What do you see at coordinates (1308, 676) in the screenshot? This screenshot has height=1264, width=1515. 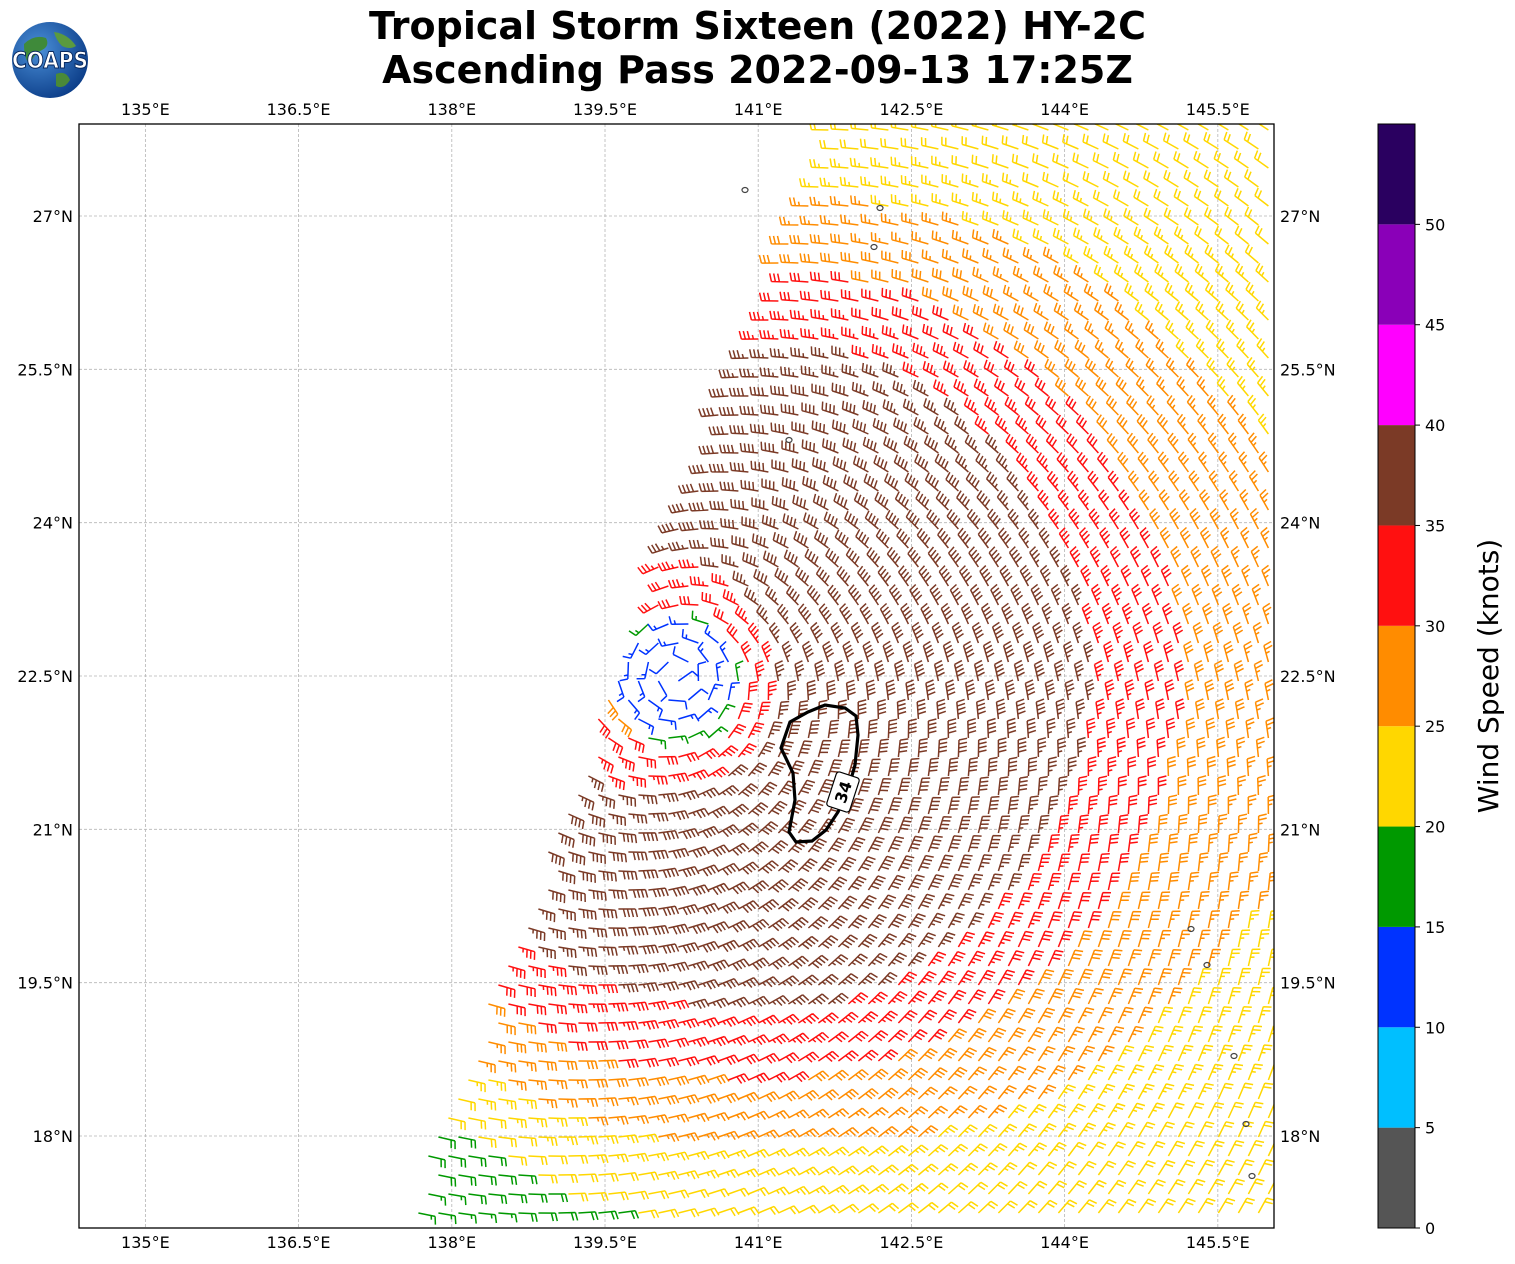 I see `lat-tick-label: 22.5°N` at bounding box center [1308, 676].